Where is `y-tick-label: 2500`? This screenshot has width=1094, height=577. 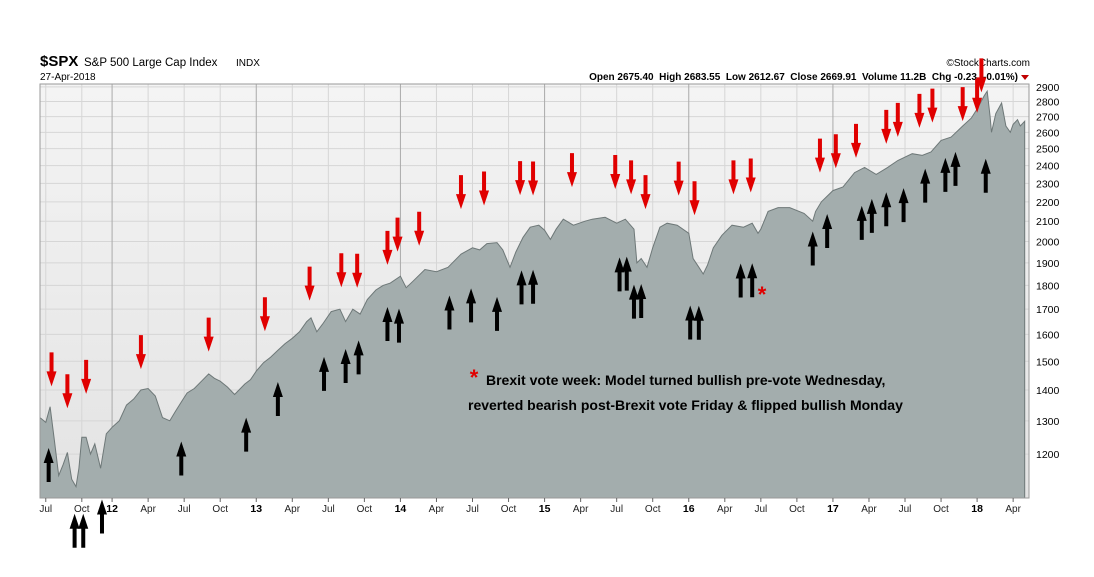
y-tick-label: 2500 is located at coordinates (1048, 150).